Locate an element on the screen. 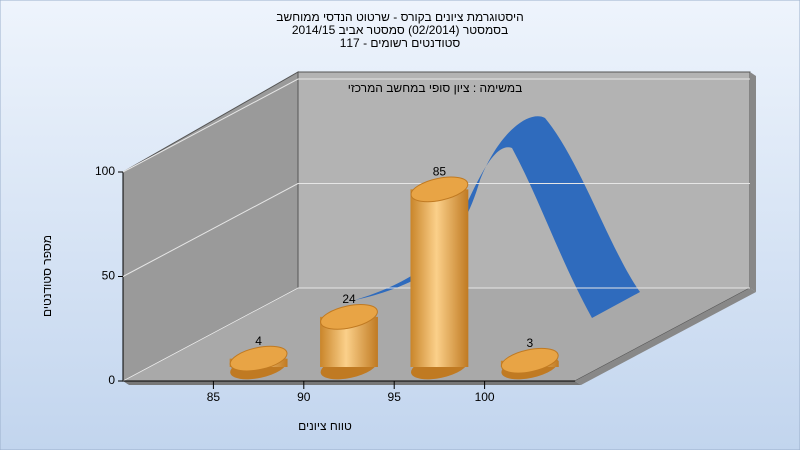  bar-body is located at coordinates (439, 278).